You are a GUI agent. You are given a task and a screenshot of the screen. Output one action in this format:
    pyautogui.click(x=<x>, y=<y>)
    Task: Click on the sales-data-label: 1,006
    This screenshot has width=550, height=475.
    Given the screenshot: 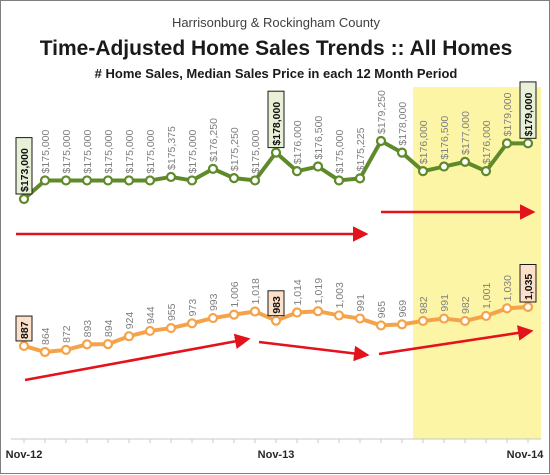 What is the action you would take?
    pyautogui.click(x=235, y=294)
    